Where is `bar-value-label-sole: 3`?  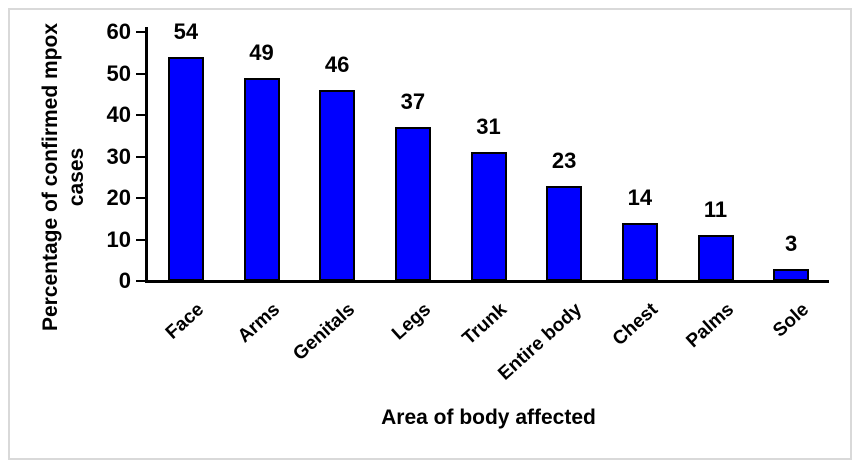
bar-value-label-sole: 3 is located at coordinates (791, 243).